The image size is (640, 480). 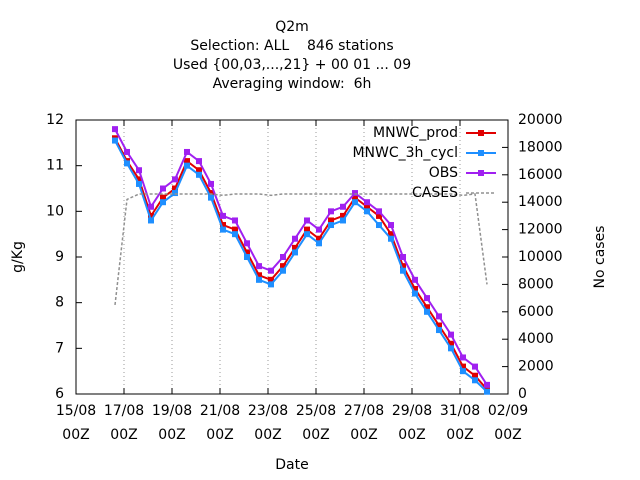 What do you see at coordinates (301, 249) in the screenshot?
I see `series-line` at bounding box center [301, 249].